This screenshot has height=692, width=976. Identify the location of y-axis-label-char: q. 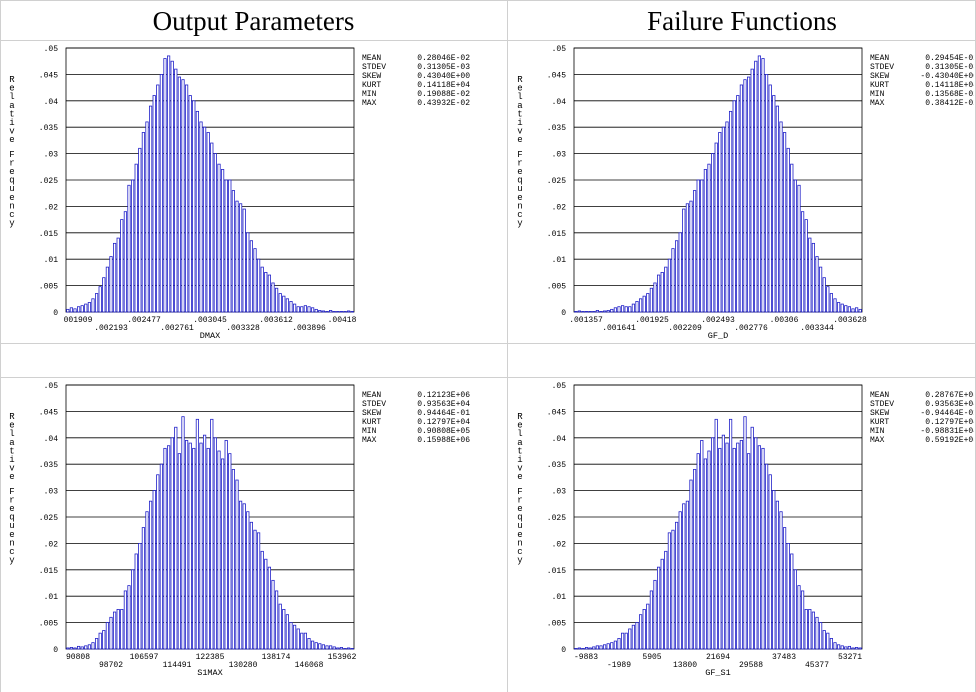
(11, 181).